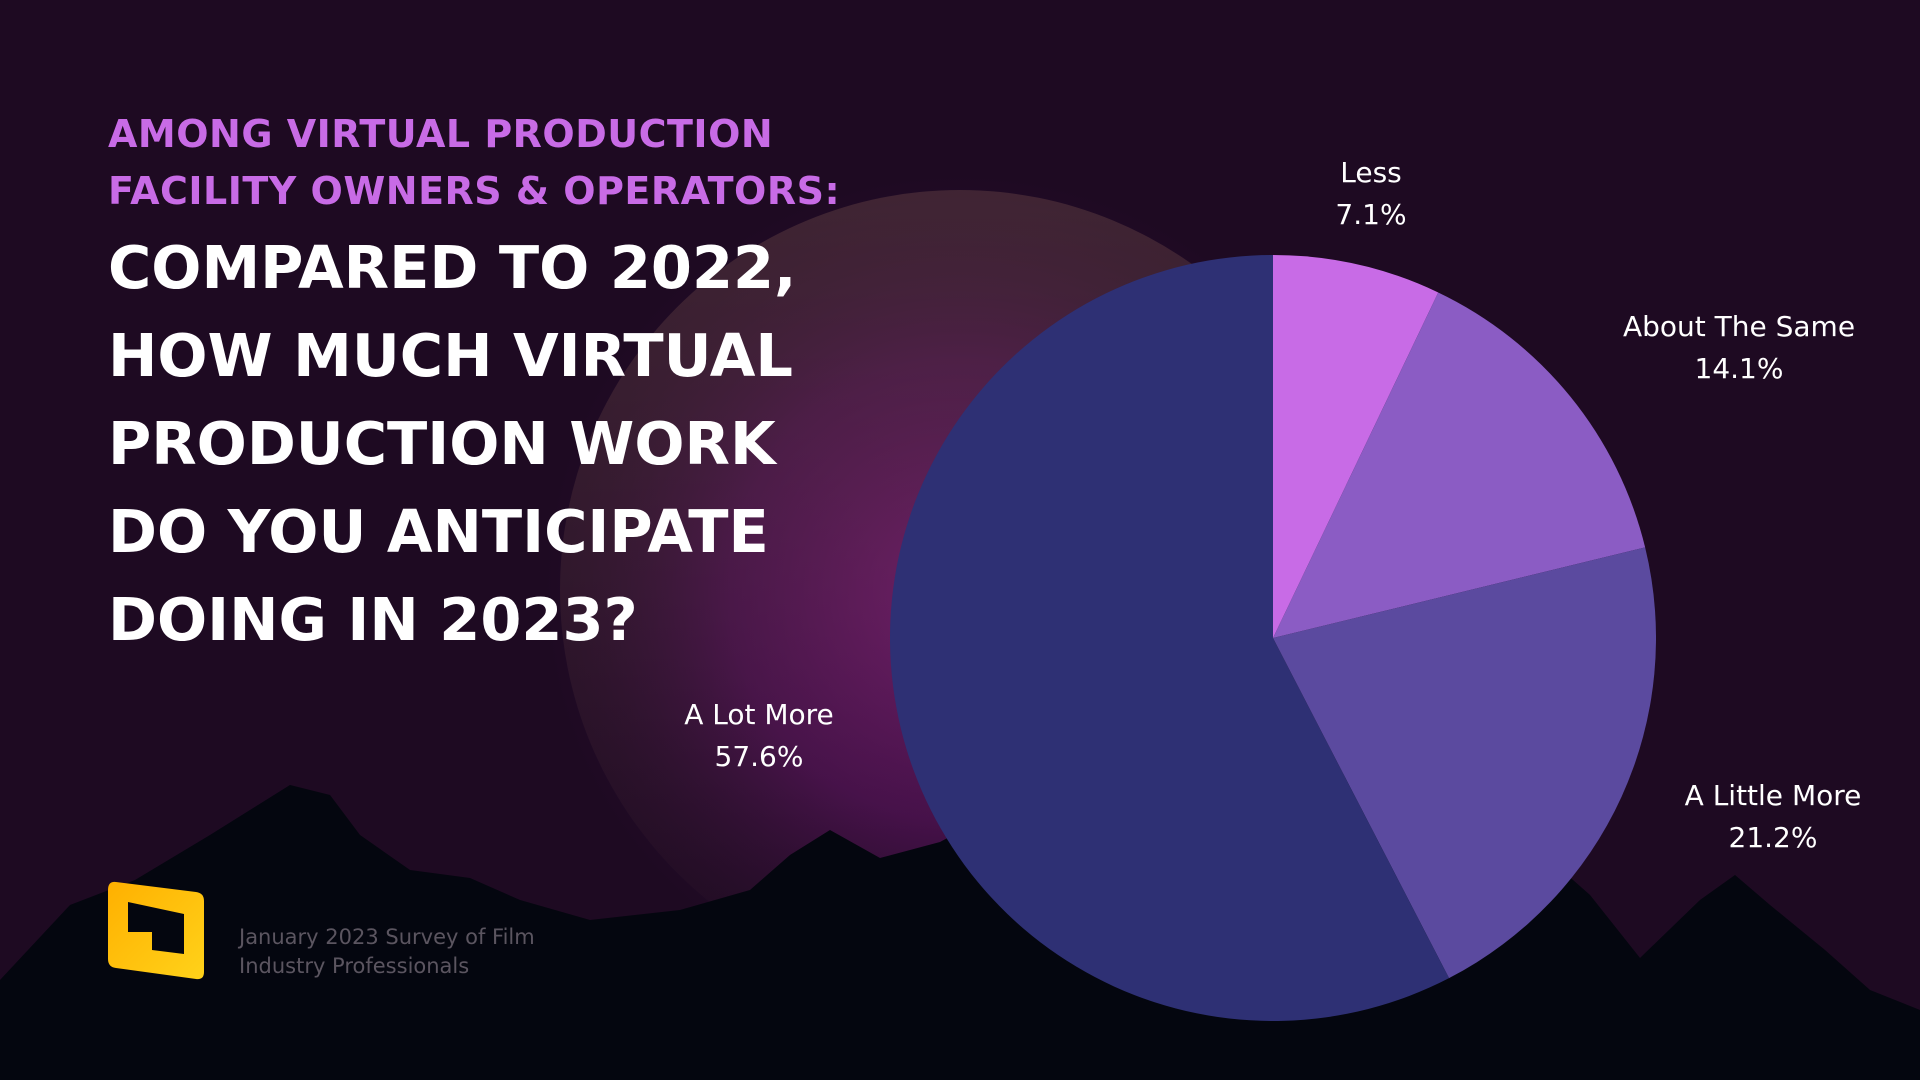  Describe the element at coordinates (1356, 446) in the screenshot. I see `pie-slice-less` at that location.